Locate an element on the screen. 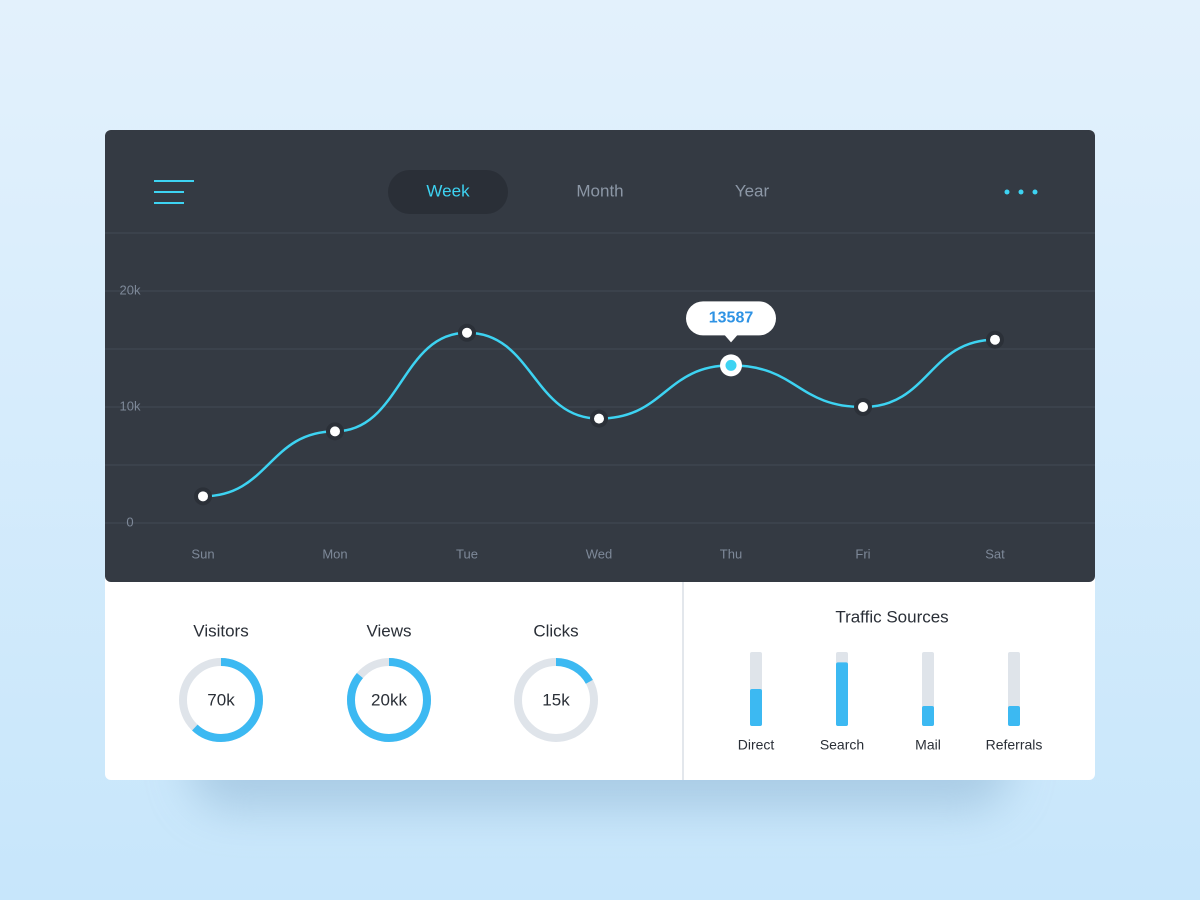 The height and width of the screenshot is (900, 1200). x-tick-label: Wed is located at coordinates (599, 553).